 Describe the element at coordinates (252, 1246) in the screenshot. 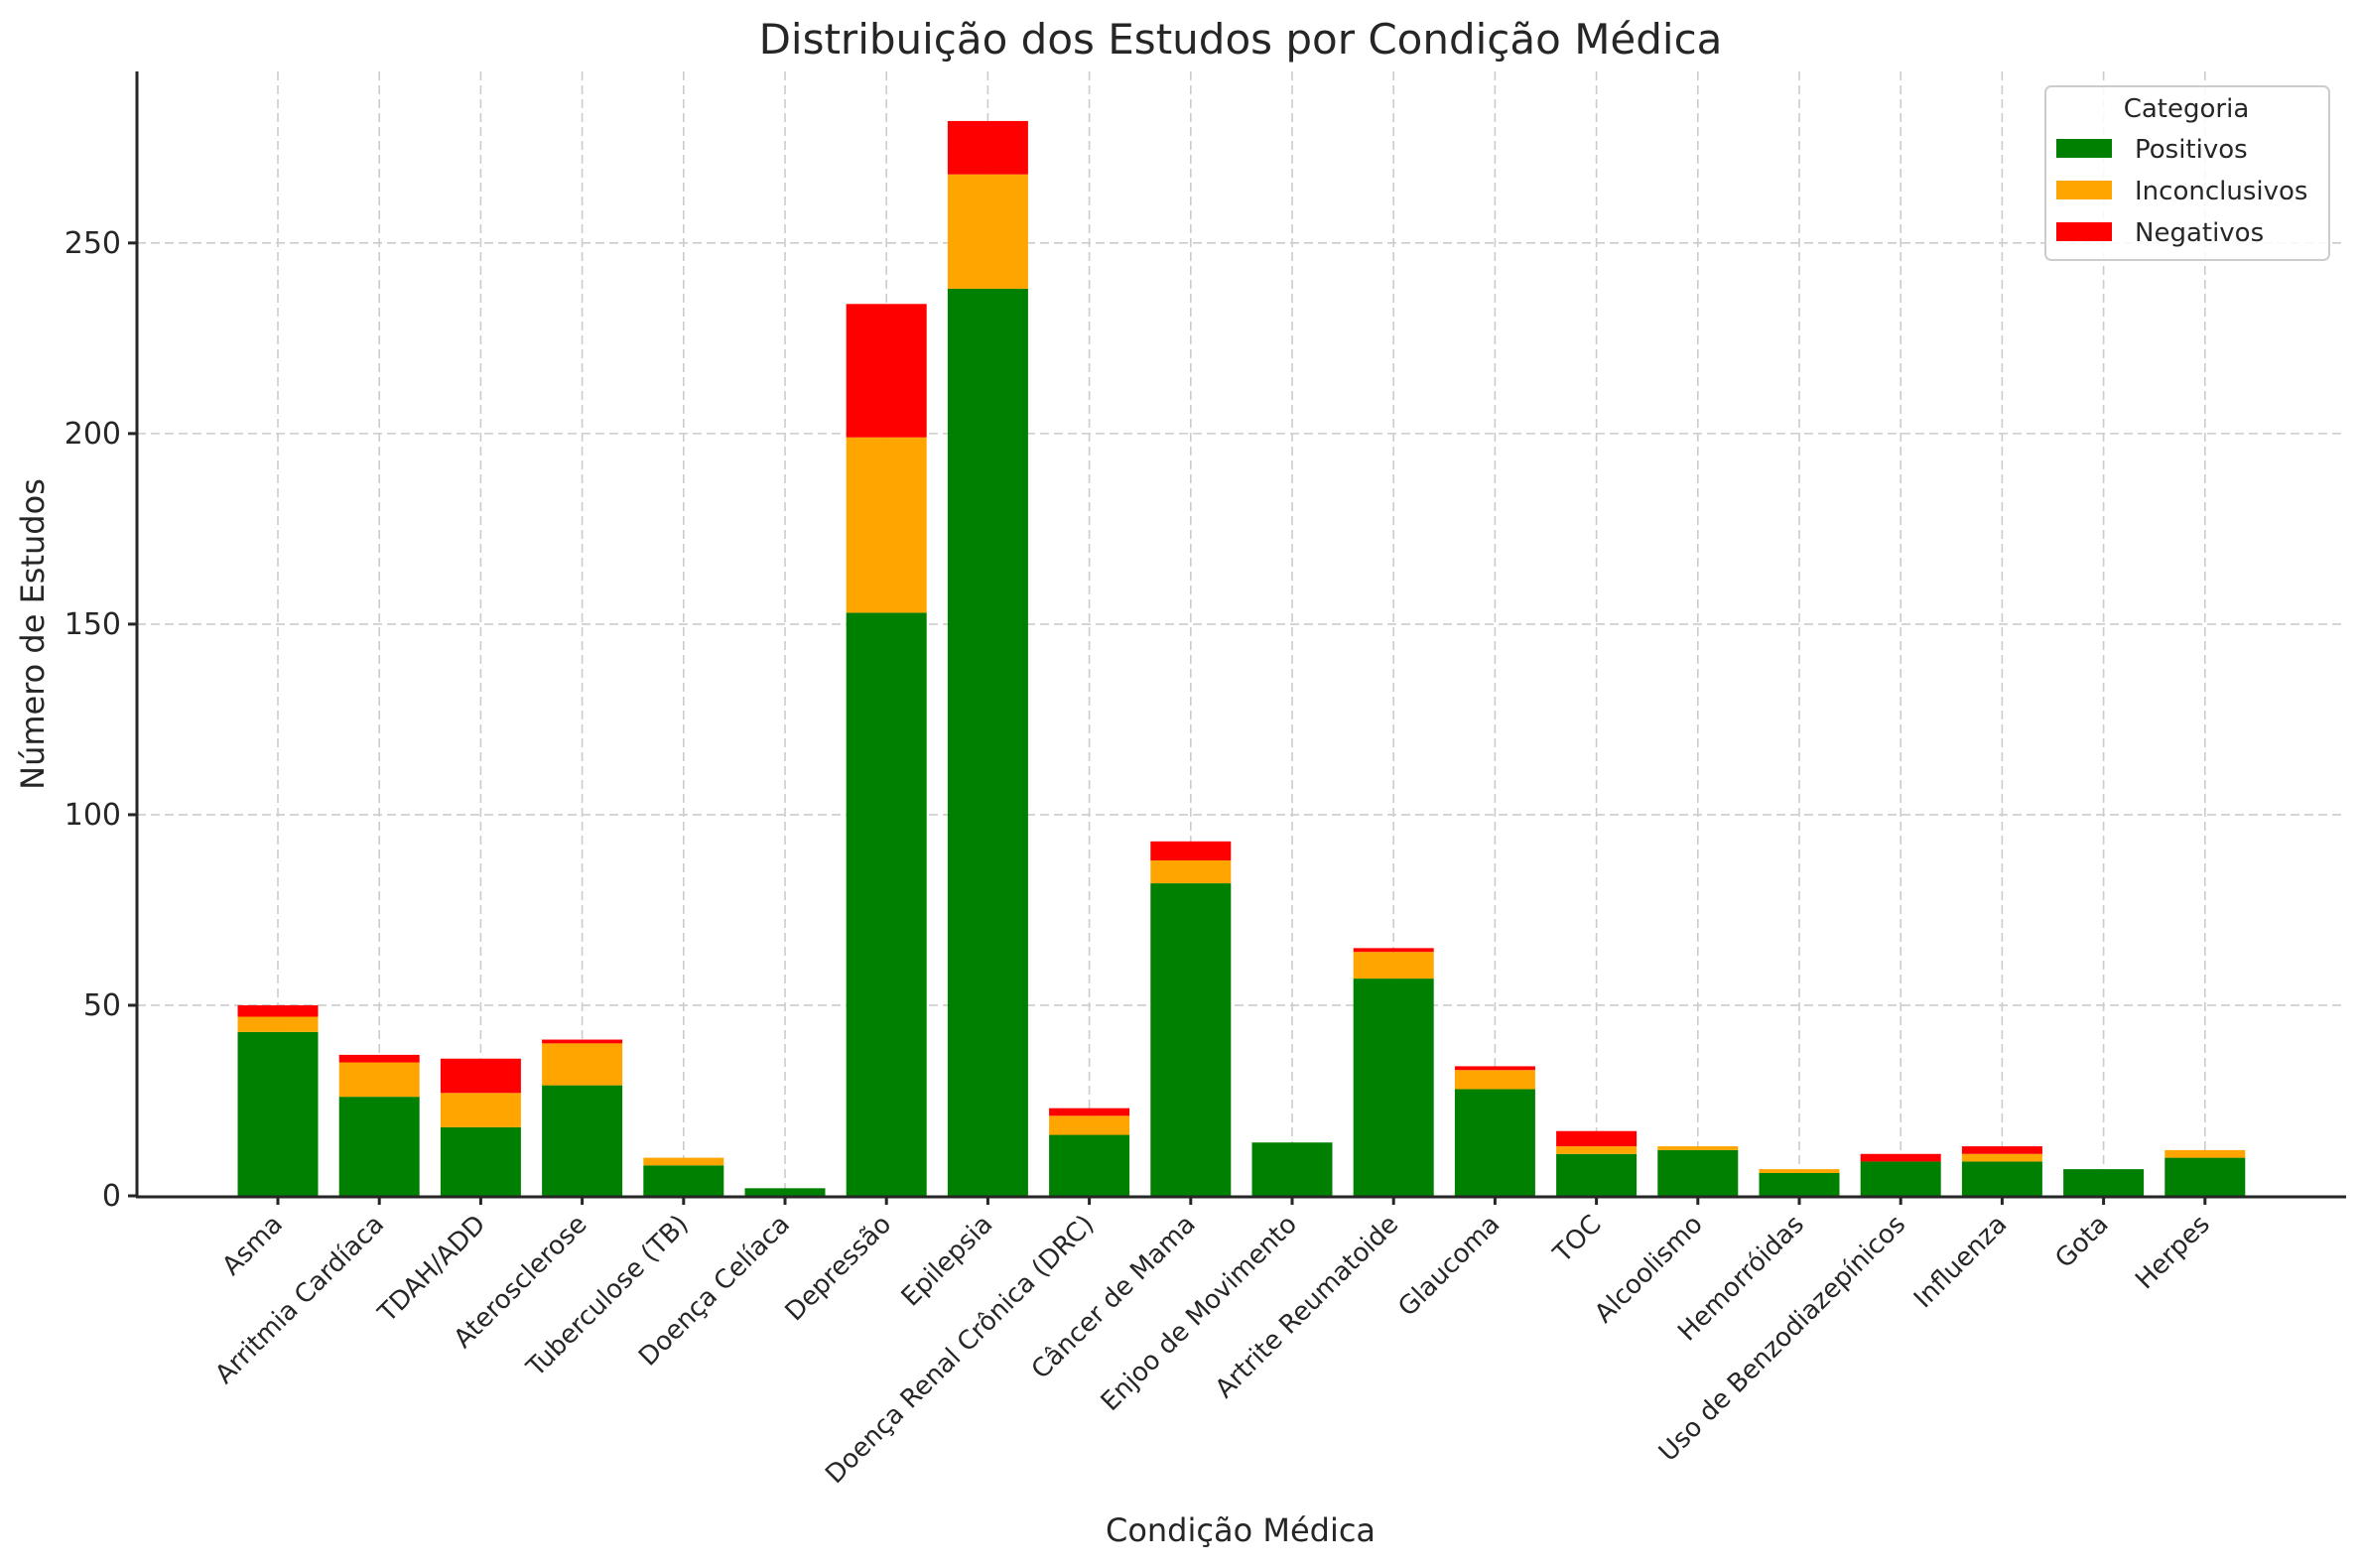

I see `x-tick-label: Asma` at that location.